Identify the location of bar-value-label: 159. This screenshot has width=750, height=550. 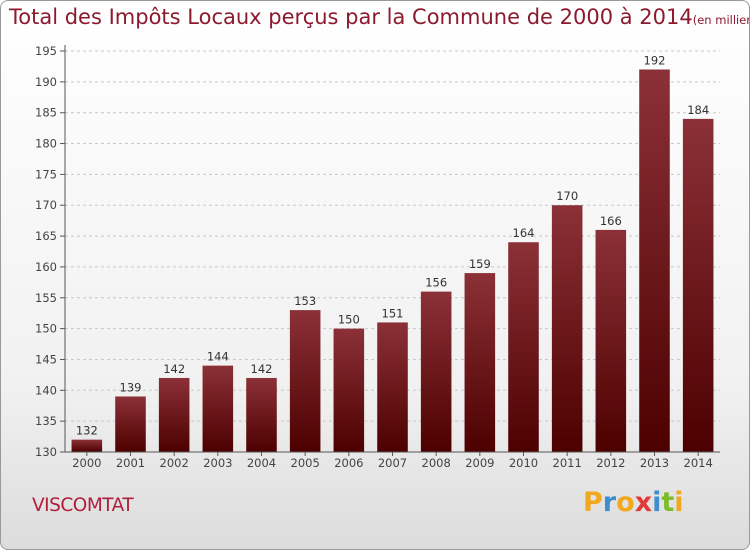
(480, 264).